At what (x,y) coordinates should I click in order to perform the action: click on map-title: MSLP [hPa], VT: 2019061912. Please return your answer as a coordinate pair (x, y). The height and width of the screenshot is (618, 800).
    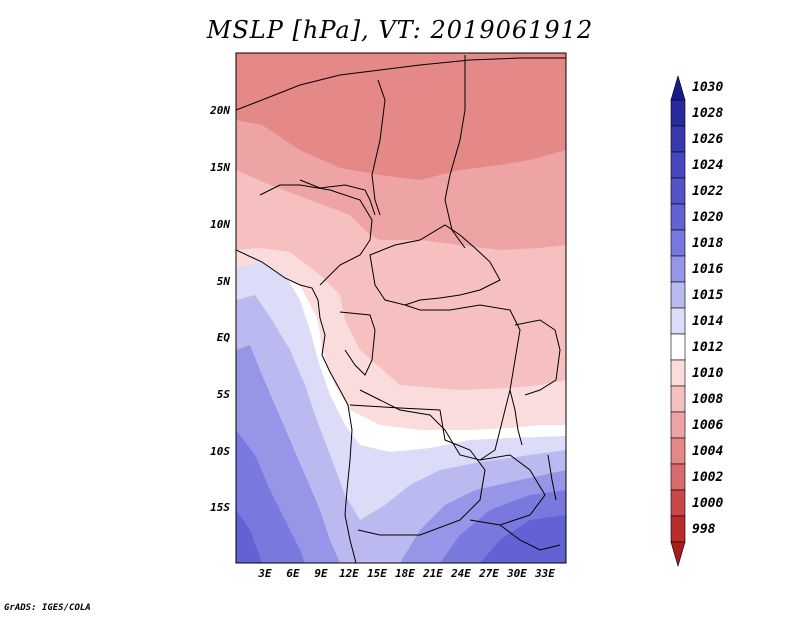
    Looking at the image, I should click on (400, 30).